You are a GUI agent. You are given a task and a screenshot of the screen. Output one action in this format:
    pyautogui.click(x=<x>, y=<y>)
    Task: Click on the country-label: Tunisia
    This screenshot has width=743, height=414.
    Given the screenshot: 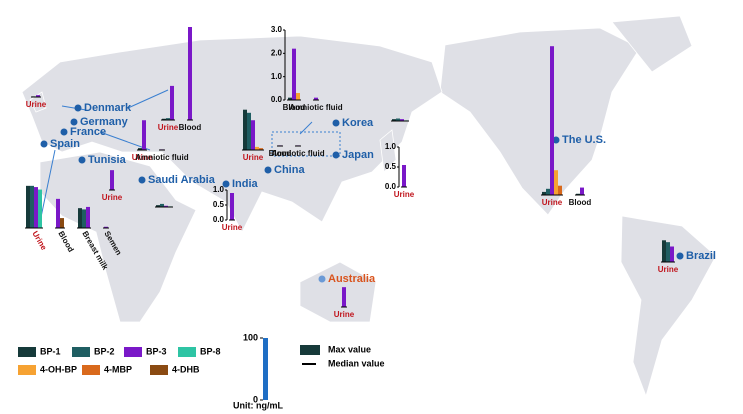 What is the action you would take?
    pyautogui.click(x=107, y=160)
    